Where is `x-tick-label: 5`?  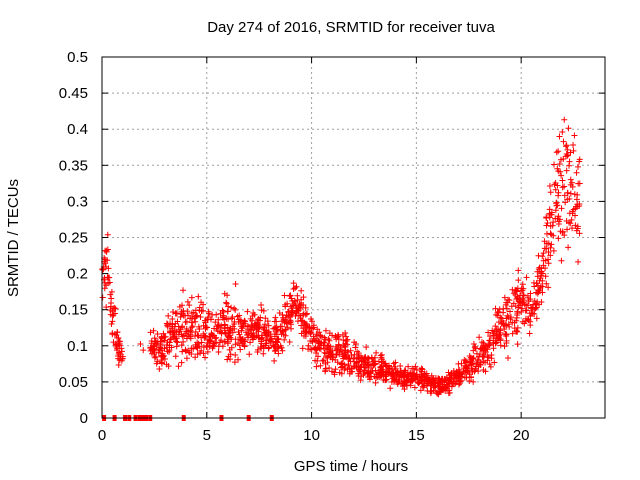
x-tick-label: 5 is located at coordinates (207, 435).